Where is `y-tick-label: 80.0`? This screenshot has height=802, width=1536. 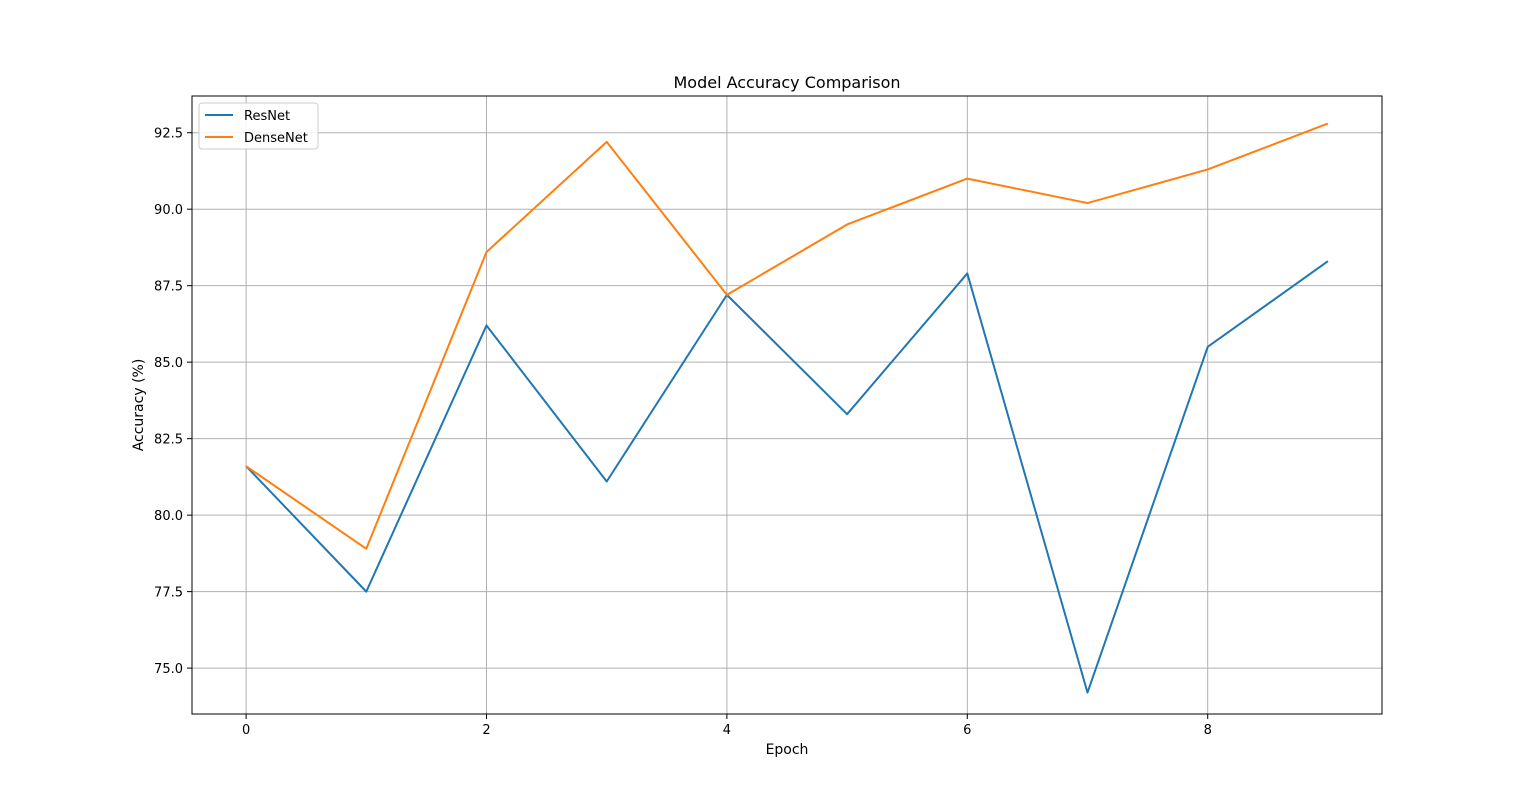 y-tick-label: 80.0 is located at coordinates (168, 516).